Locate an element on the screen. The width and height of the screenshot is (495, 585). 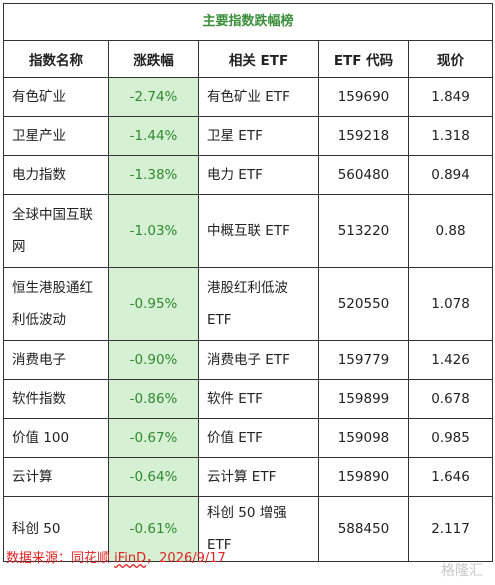
table-cell: 云计算 ETF is located at coordinates (258, 477).